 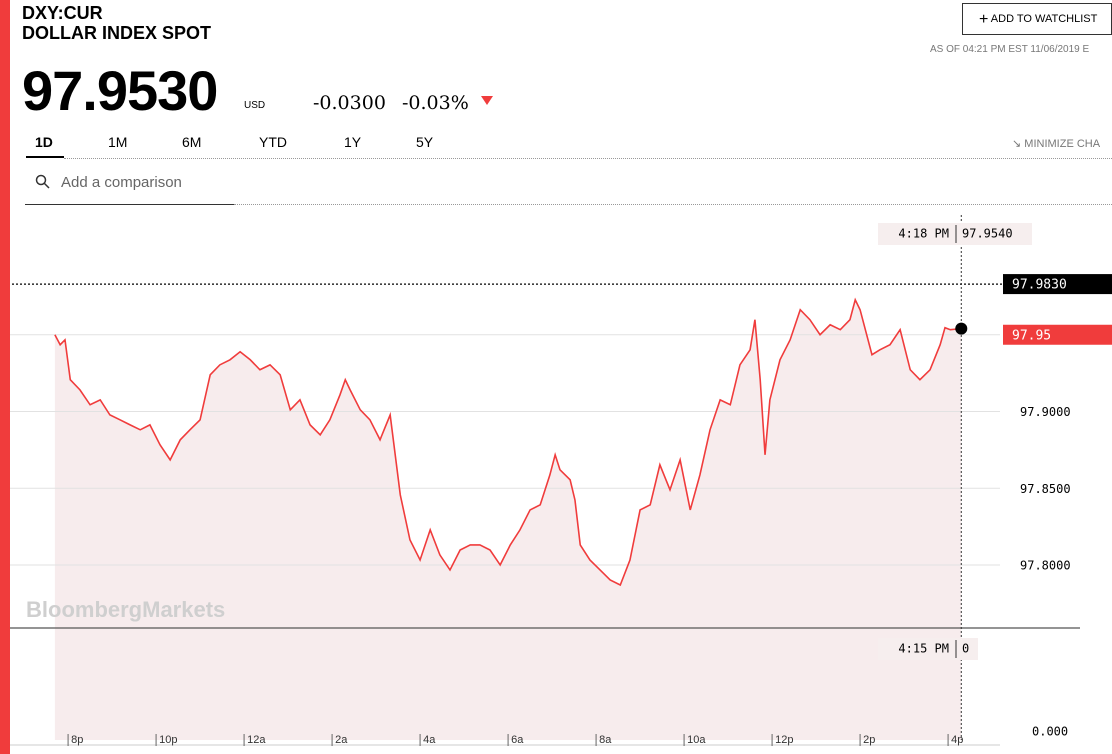 I want to click on watermark: BloombergMarkets, so click(x=125, y=609).